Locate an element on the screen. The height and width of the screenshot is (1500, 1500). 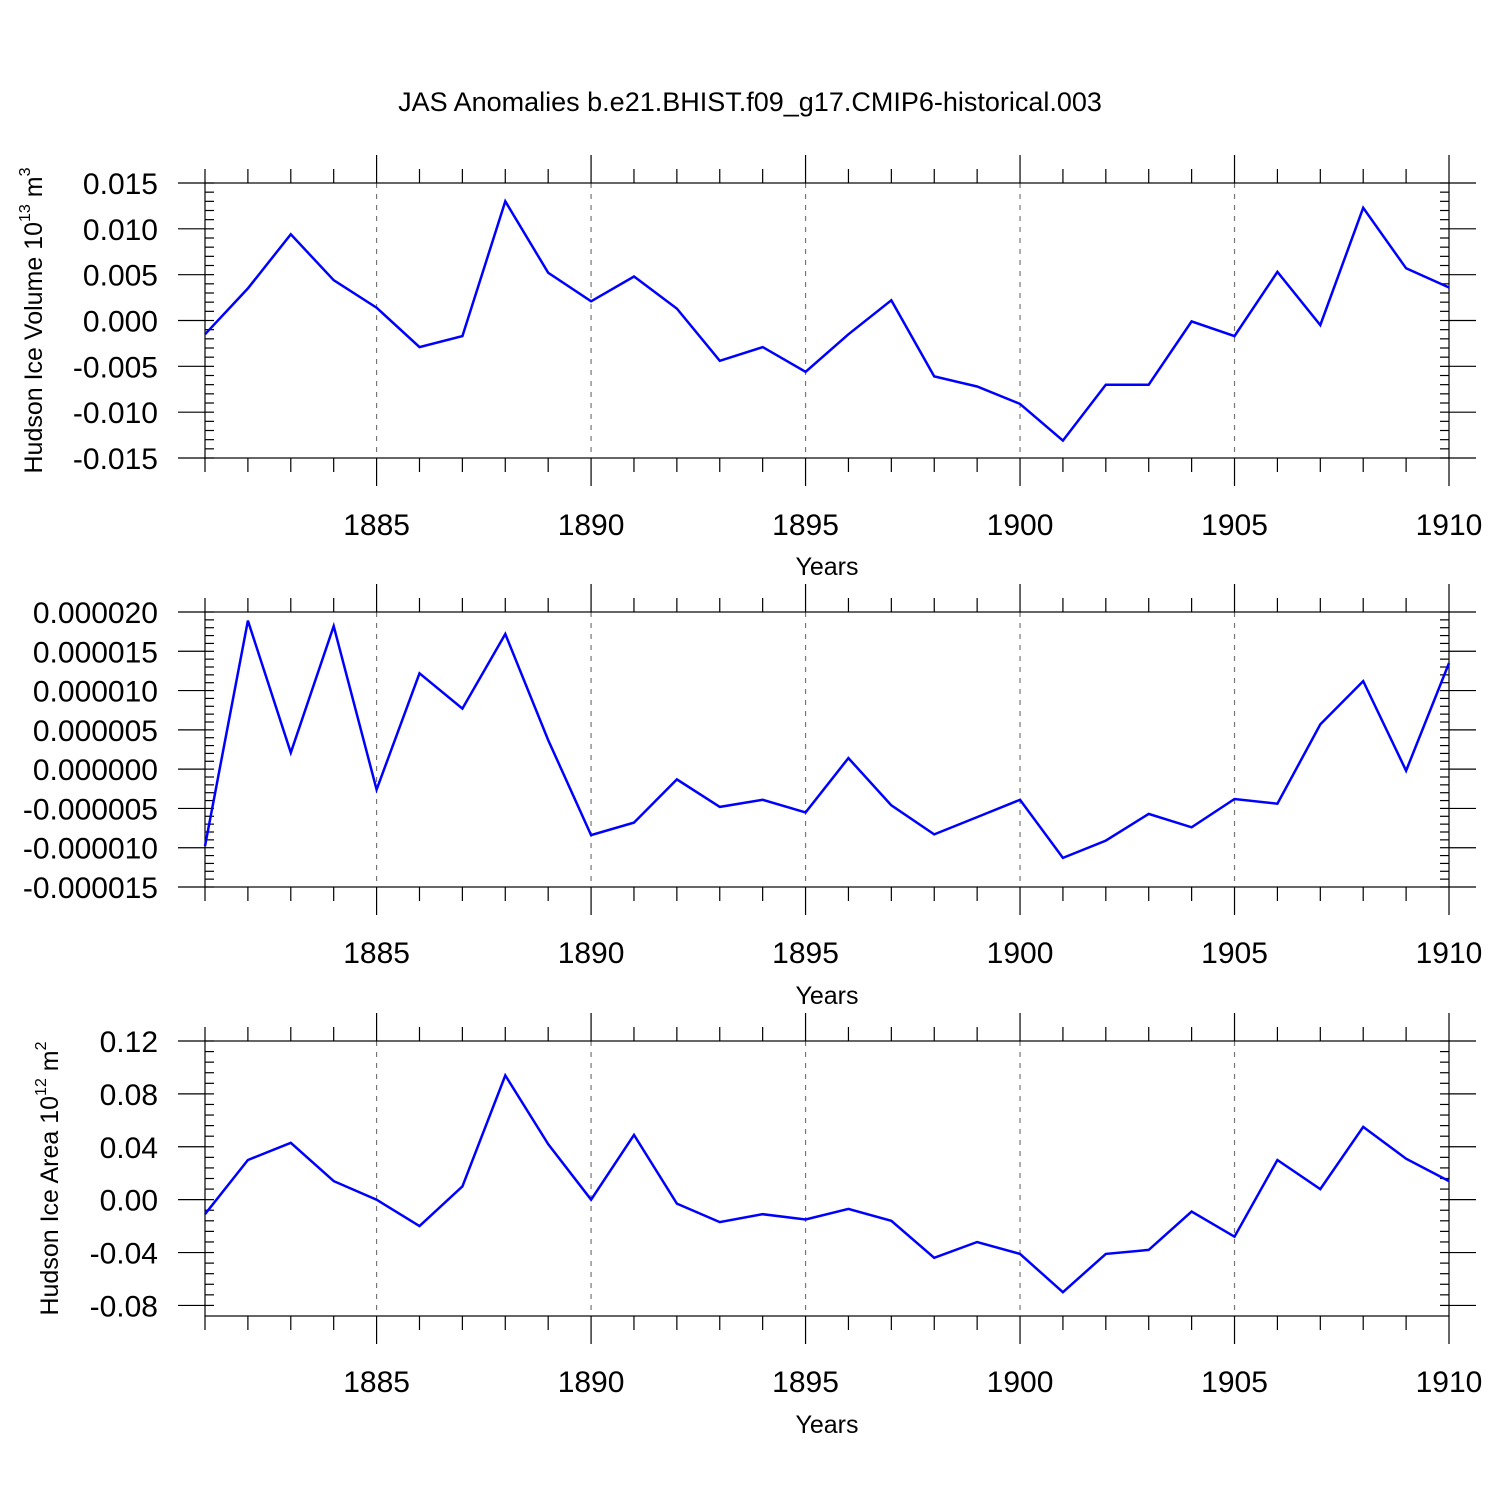
y-axis-label: Hudson Ice Volume 1013 m3 is located at coordinates (32, 320).